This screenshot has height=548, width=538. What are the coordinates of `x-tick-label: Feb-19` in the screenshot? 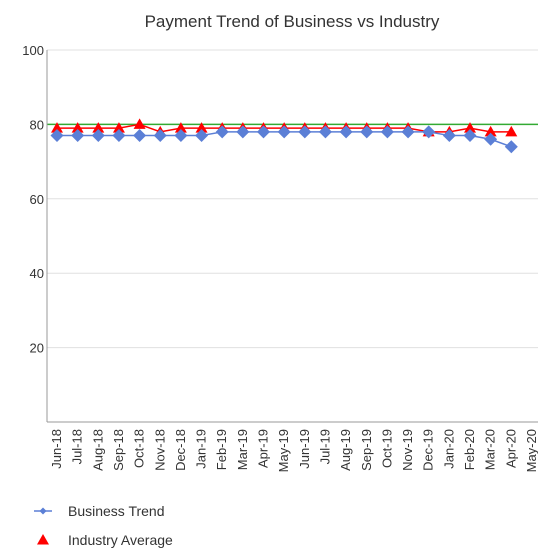 It's located at (221, 449).